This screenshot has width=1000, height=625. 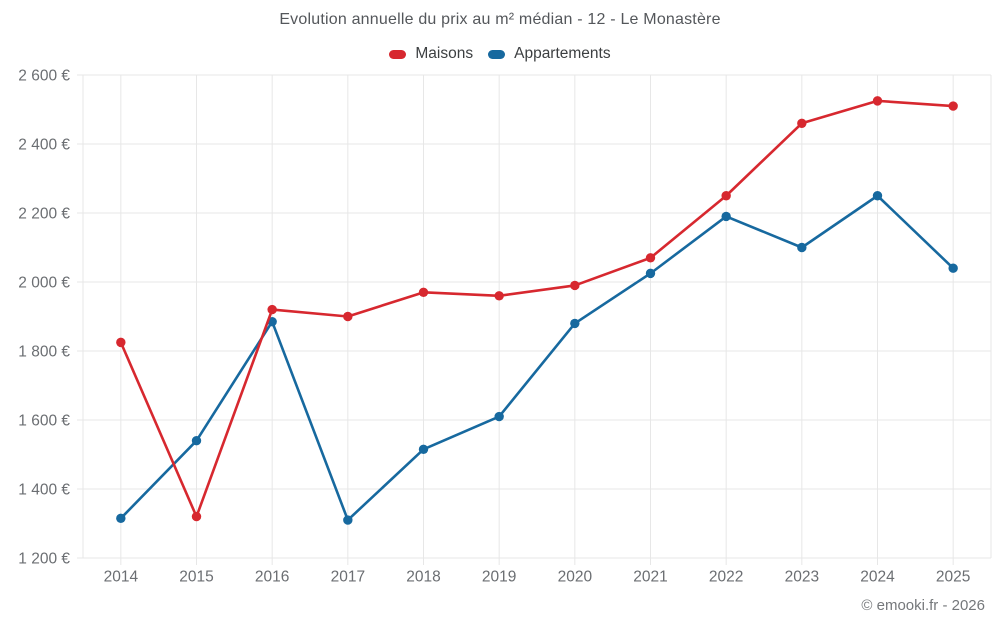 I want to click on data-point-maisons-2020, so click(x=575, y=285).